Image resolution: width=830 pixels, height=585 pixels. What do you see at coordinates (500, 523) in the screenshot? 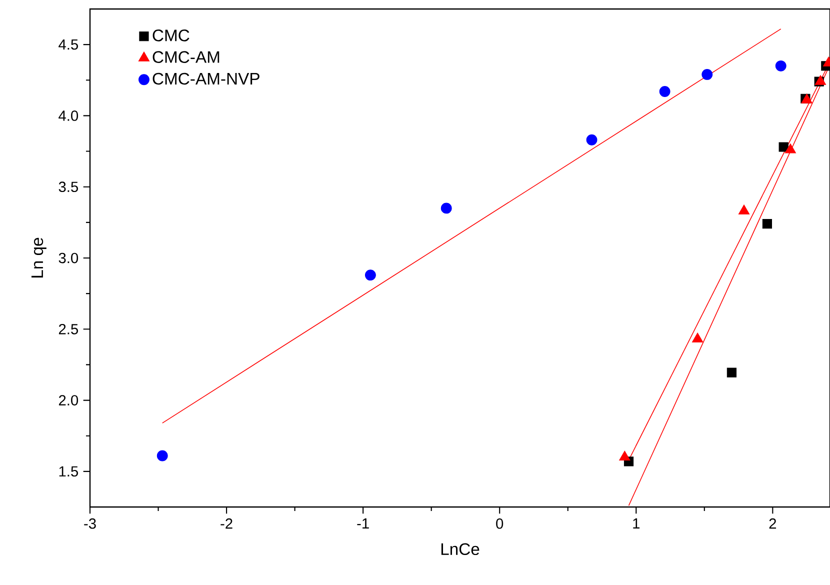
I see `x-tick-label: 0` at bounding box center [500, 523].